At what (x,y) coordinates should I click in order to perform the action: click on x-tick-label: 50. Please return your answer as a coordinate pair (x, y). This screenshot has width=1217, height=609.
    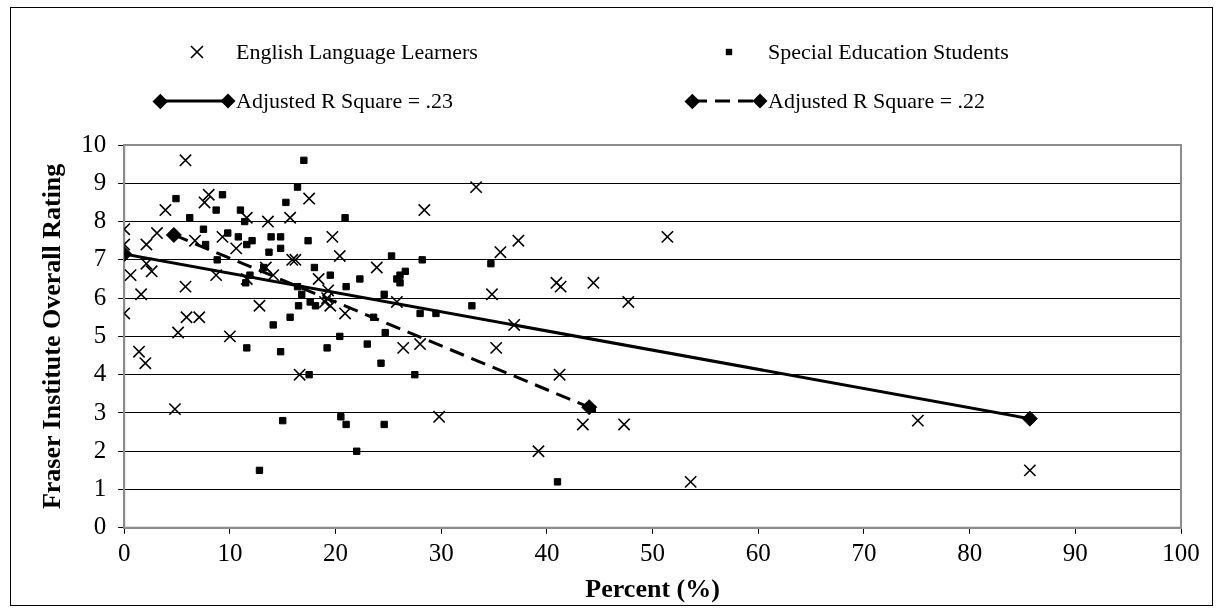
    Looking at the image, I should click on (653, 552).